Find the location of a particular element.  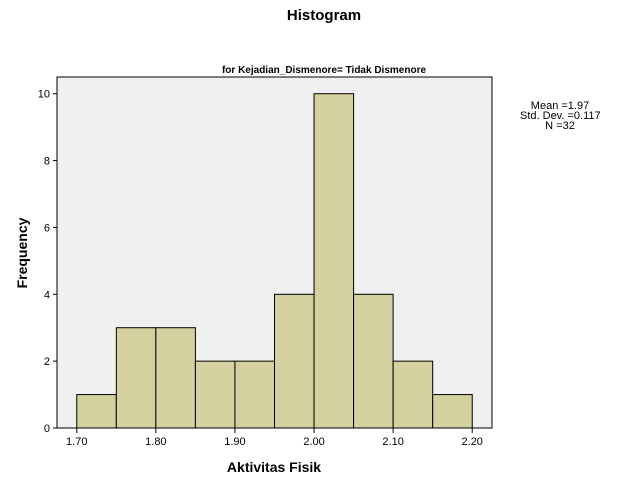

y-tick-label: 6 is located at coordinates (47, 228).